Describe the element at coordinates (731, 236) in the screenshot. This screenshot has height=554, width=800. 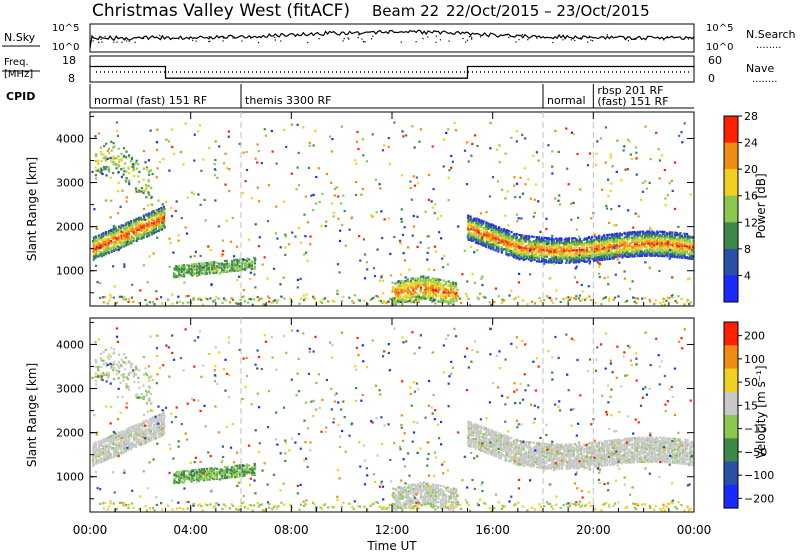
I see `colorbar-swatch` at that location.